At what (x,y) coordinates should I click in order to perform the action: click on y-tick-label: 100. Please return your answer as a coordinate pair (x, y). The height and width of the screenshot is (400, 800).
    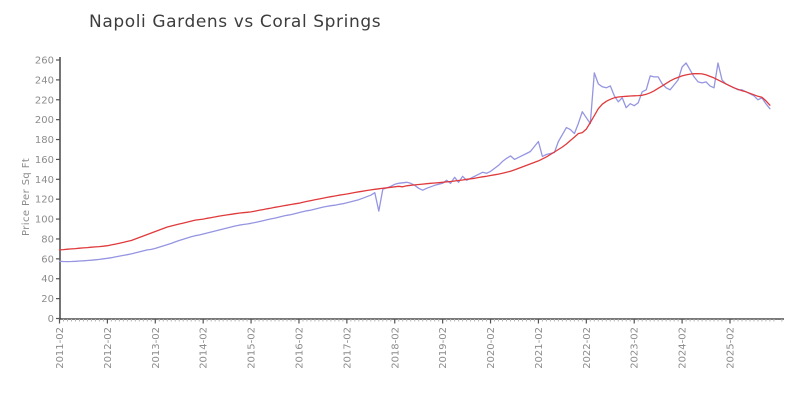
    Looking at the image, I should click on (44, 220).